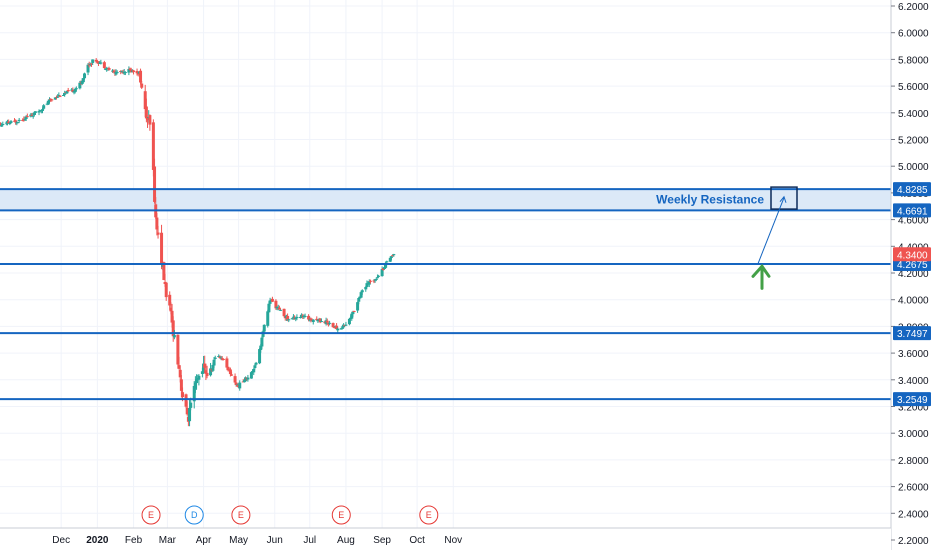 The image size is (932, 550). I want to click on price-tick-label: 6.0000, so click(913, 34).